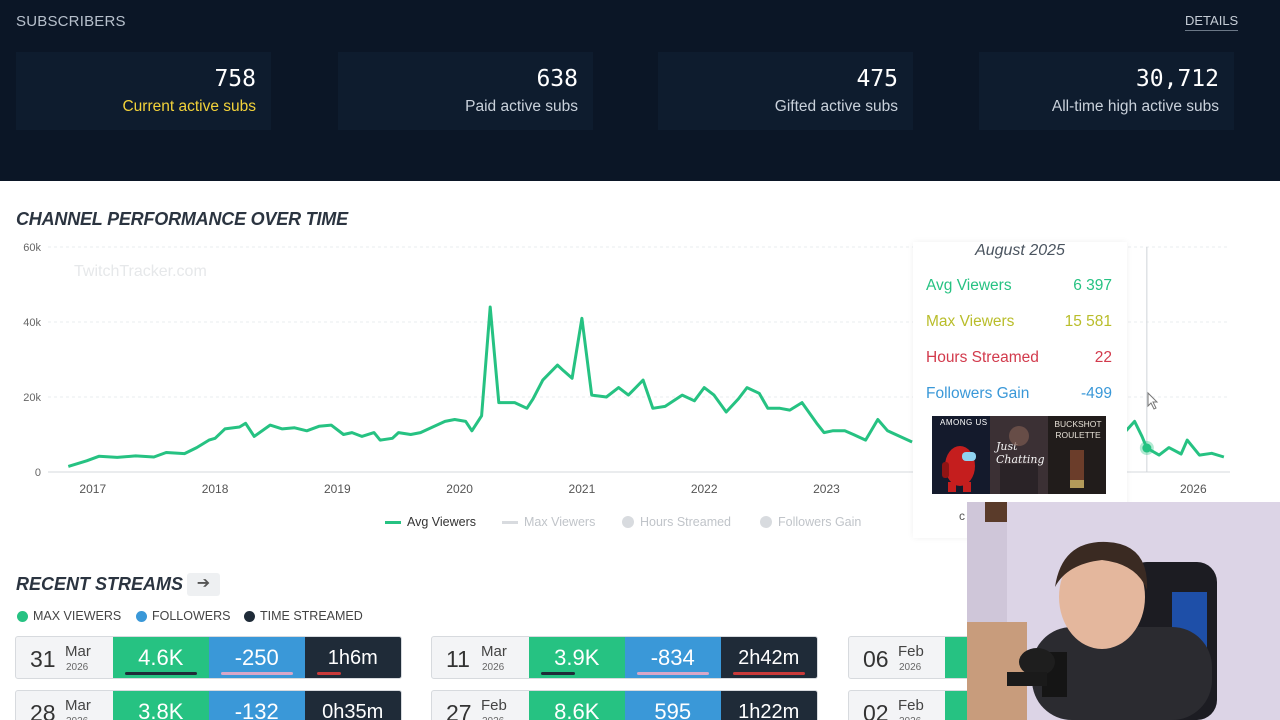 The image size is (1280, 720). I want to click on among-us-crewmate-icon, so click(959, 469).